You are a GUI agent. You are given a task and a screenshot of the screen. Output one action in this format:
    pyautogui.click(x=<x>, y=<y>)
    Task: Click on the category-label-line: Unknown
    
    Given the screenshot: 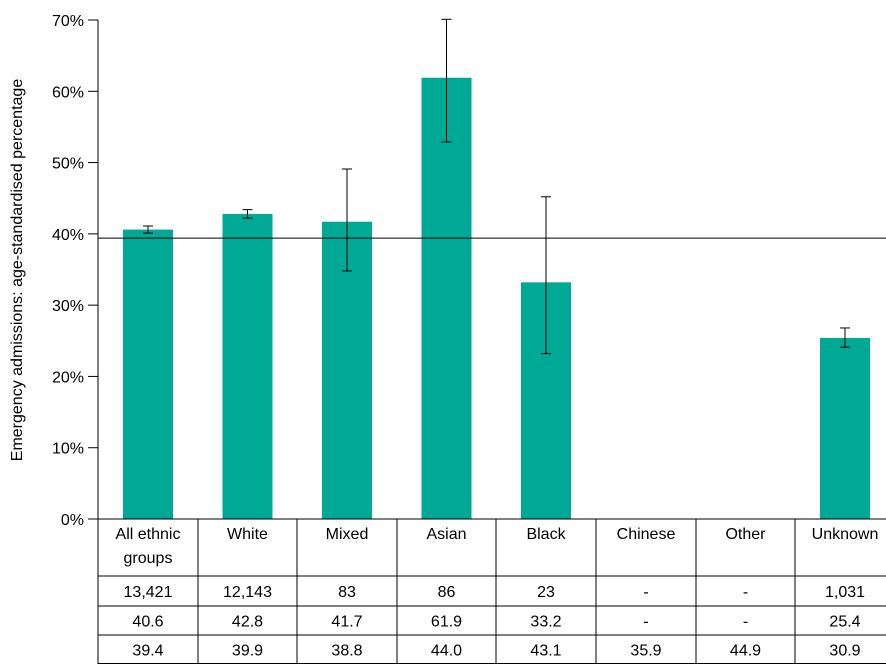 What is the action you would take?
    pyautogui.click(x=845, y=534)
    